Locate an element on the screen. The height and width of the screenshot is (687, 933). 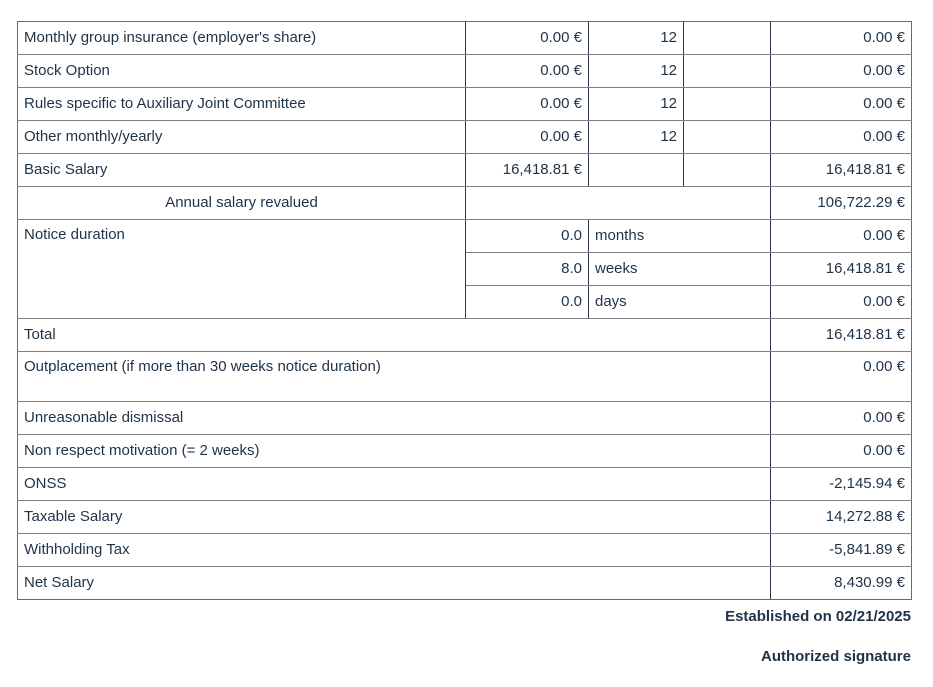
total-cell: -2,145.94 € is located at coordinates (841, 484).